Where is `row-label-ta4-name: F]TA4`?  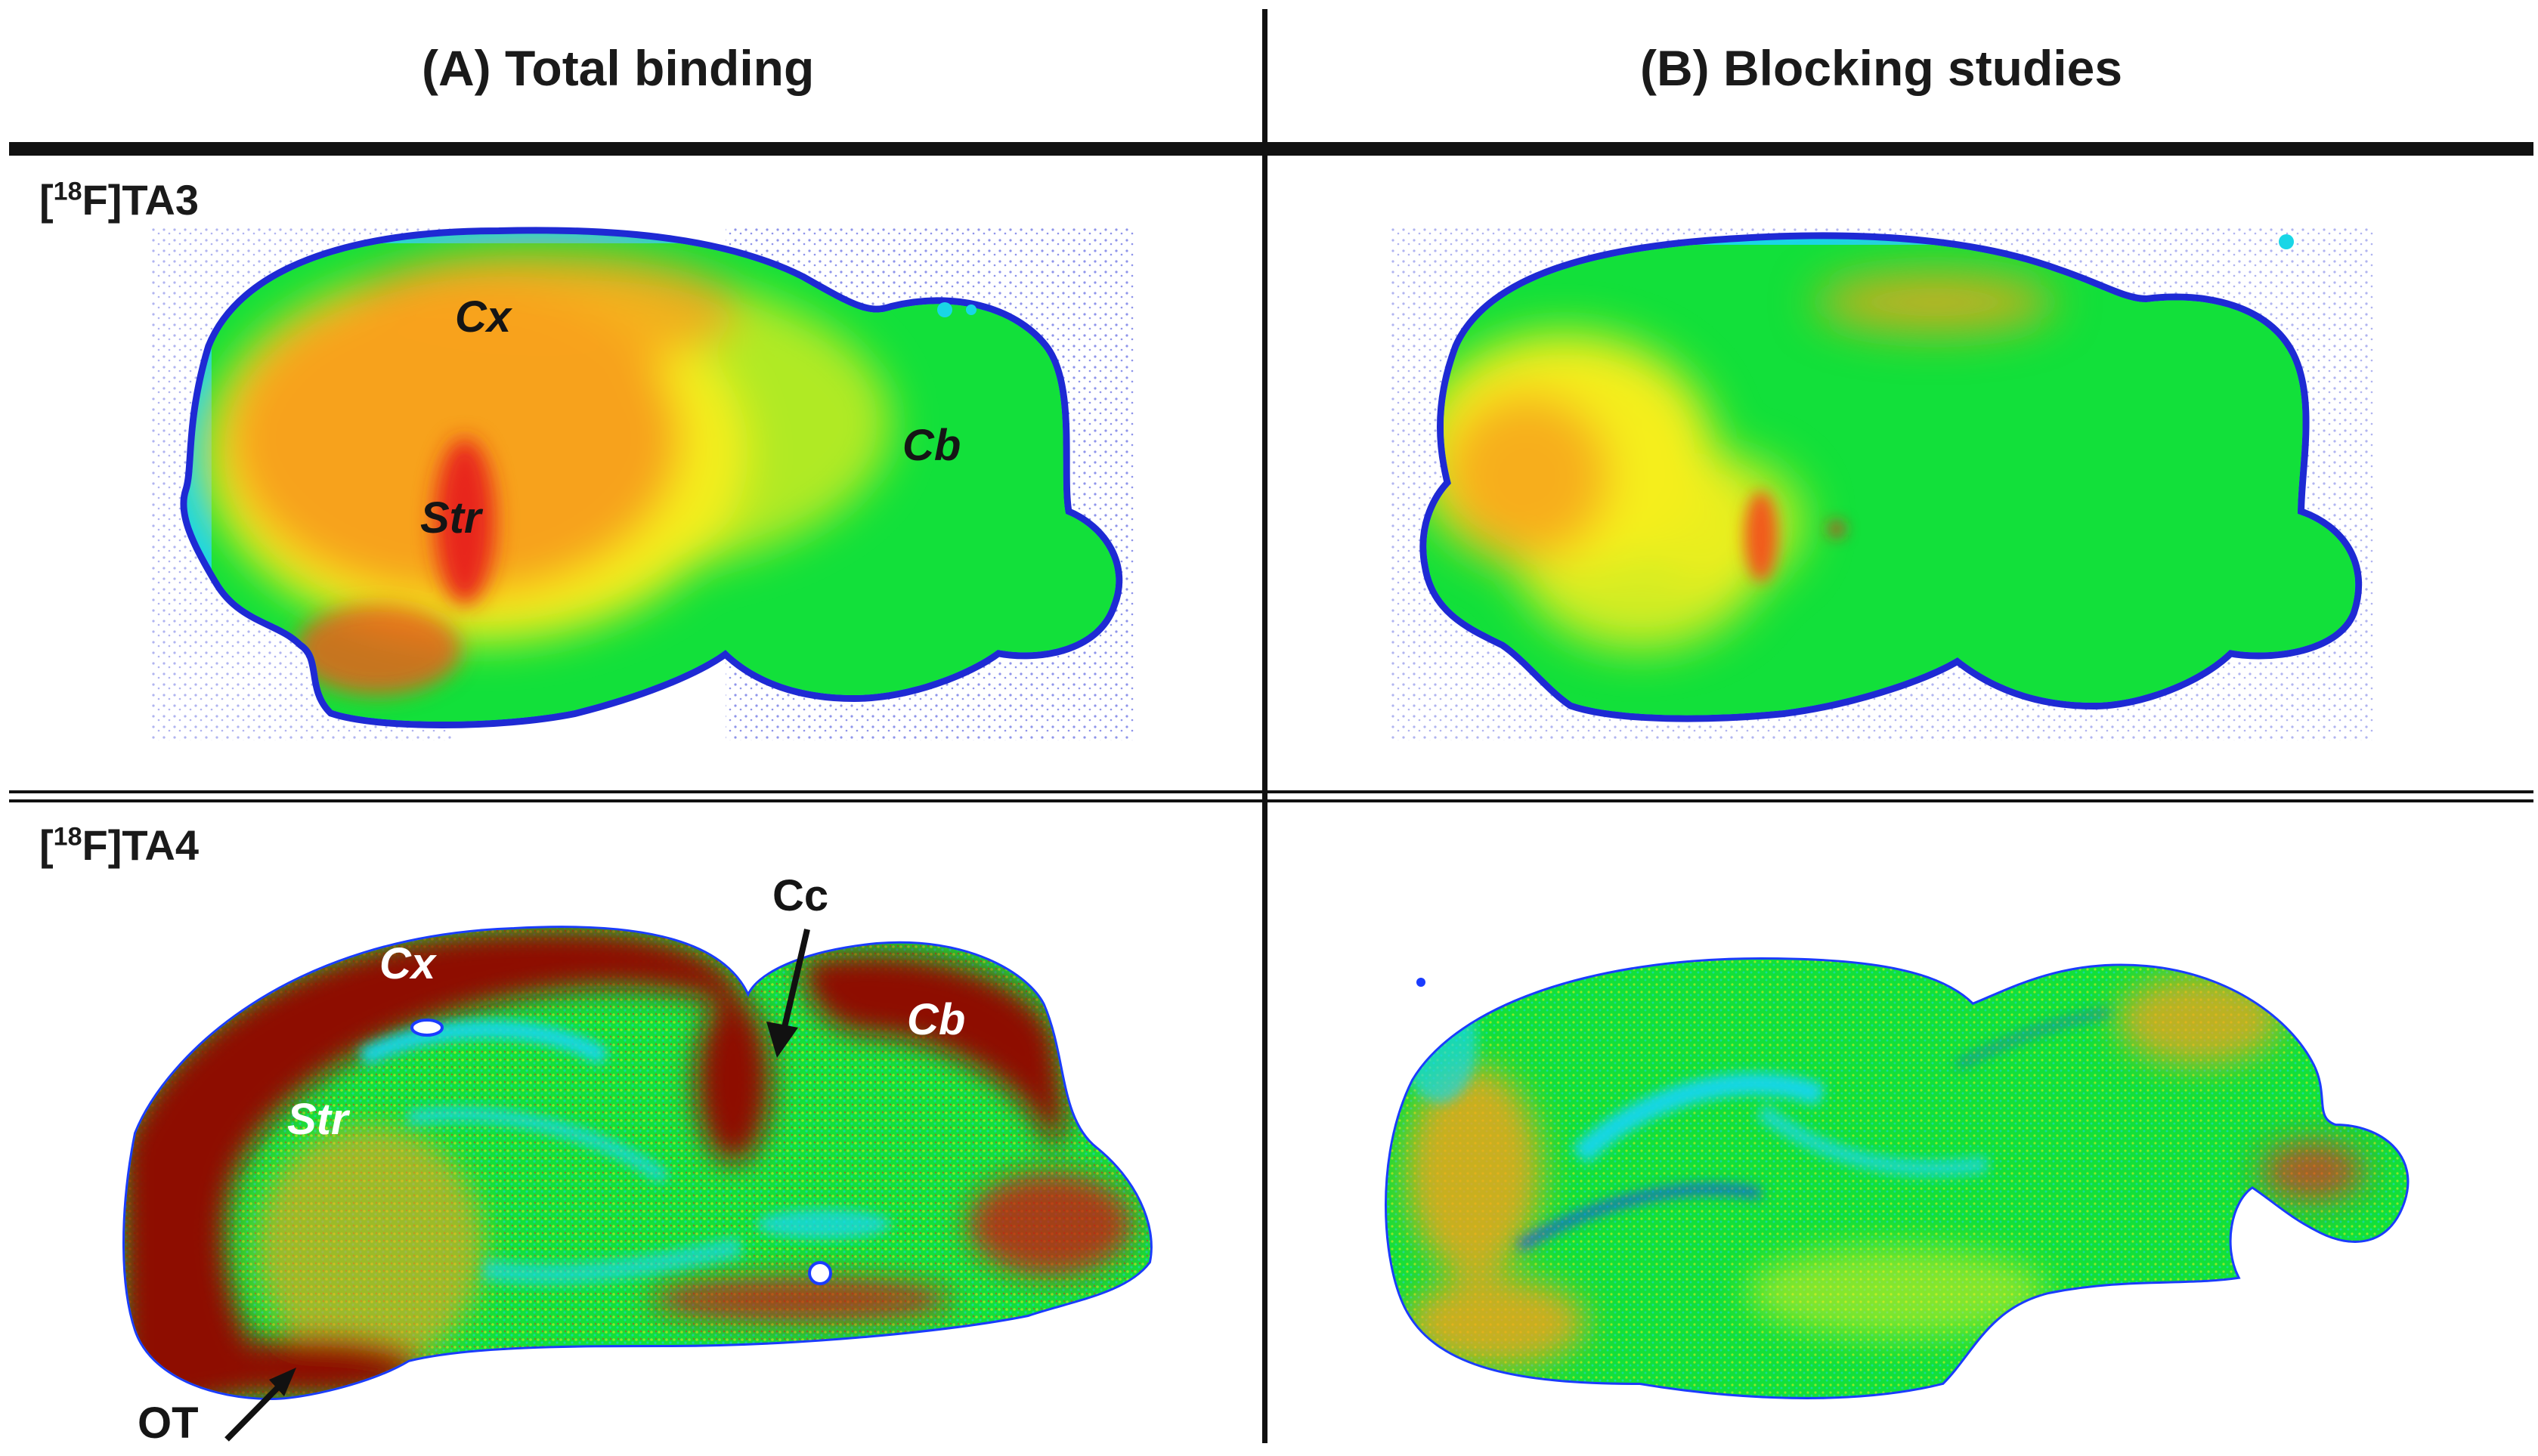
row-label-ta4-name: F]TA4 is located at coordinates (140, 845).